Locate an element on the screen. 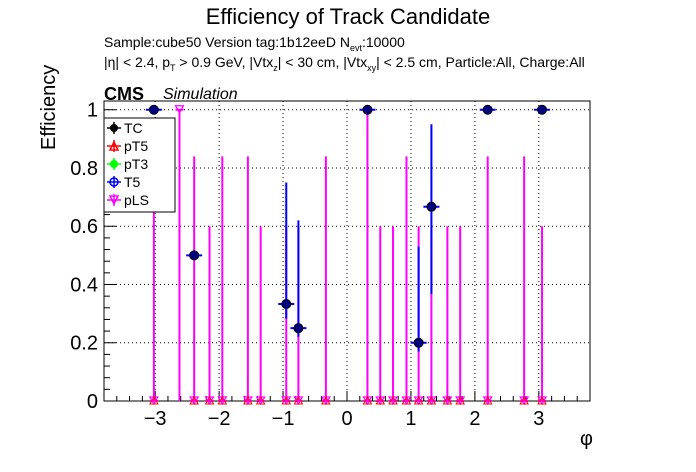  legend-label: TC is located at coordinates (133, 128).